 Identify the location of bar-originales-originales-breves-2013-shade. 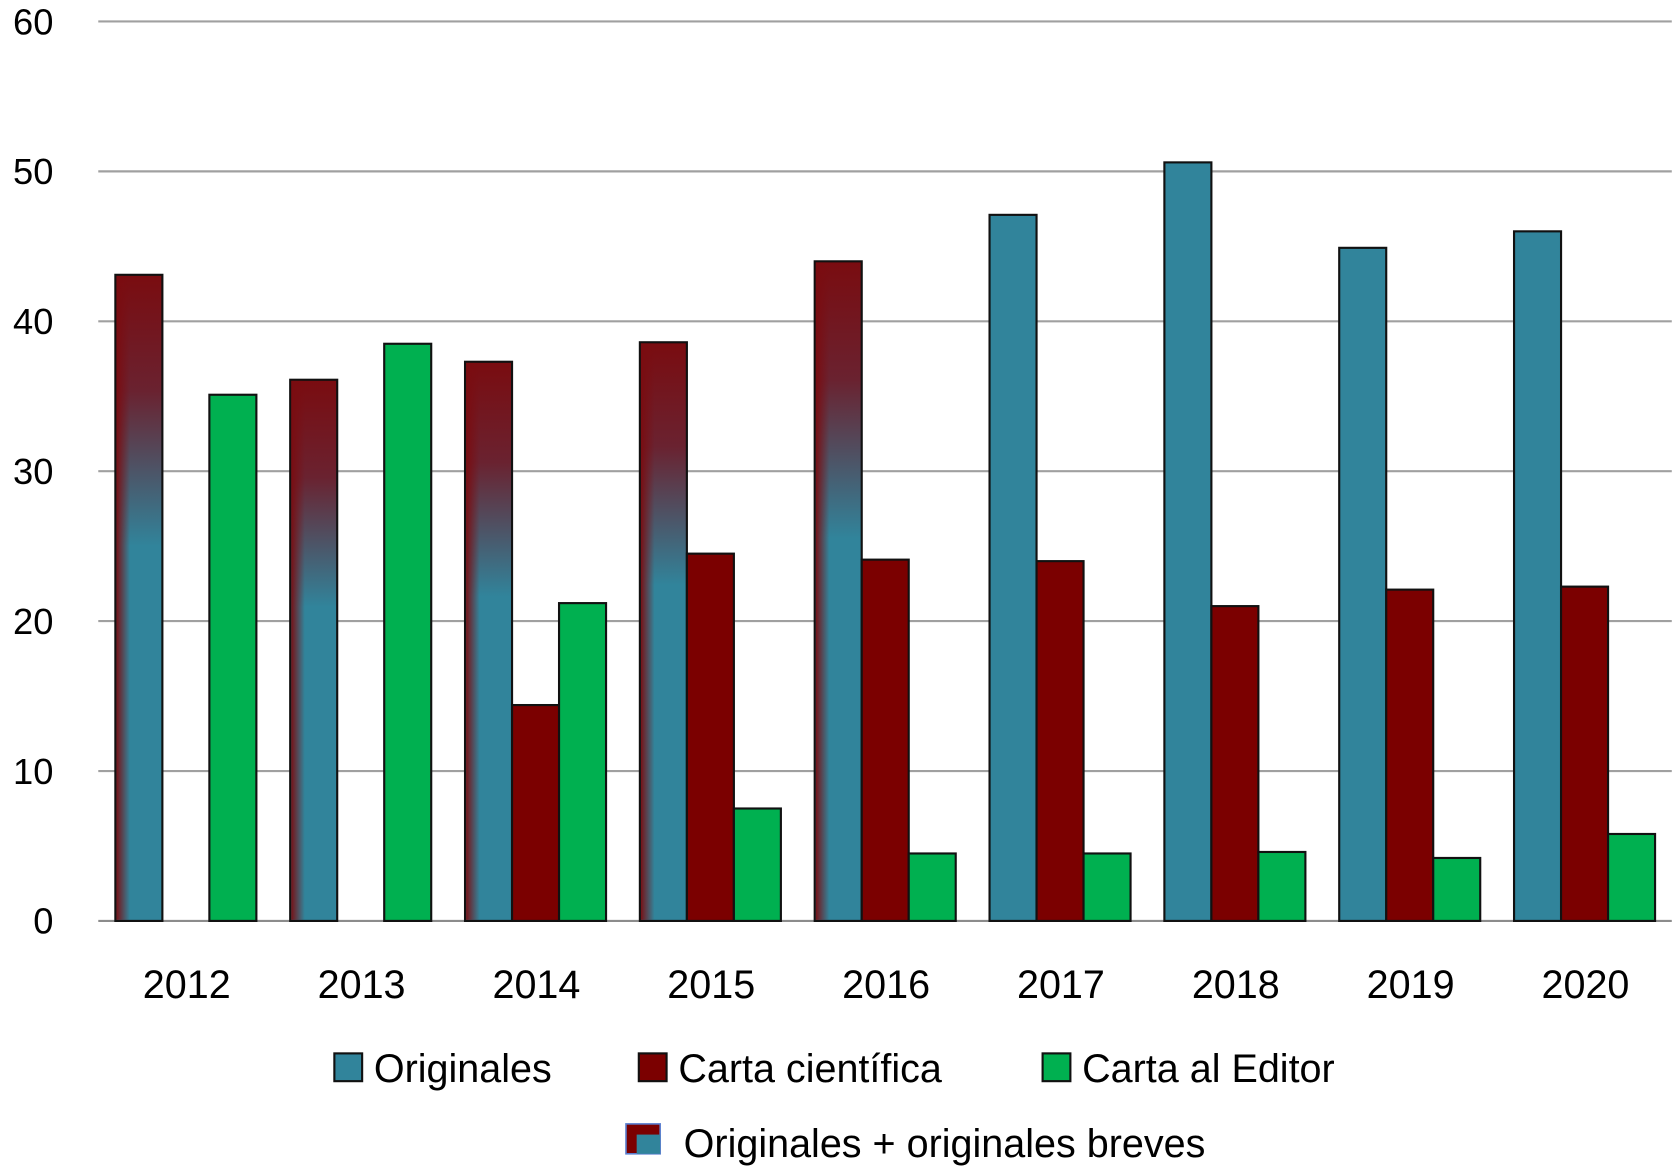
(314, 650).